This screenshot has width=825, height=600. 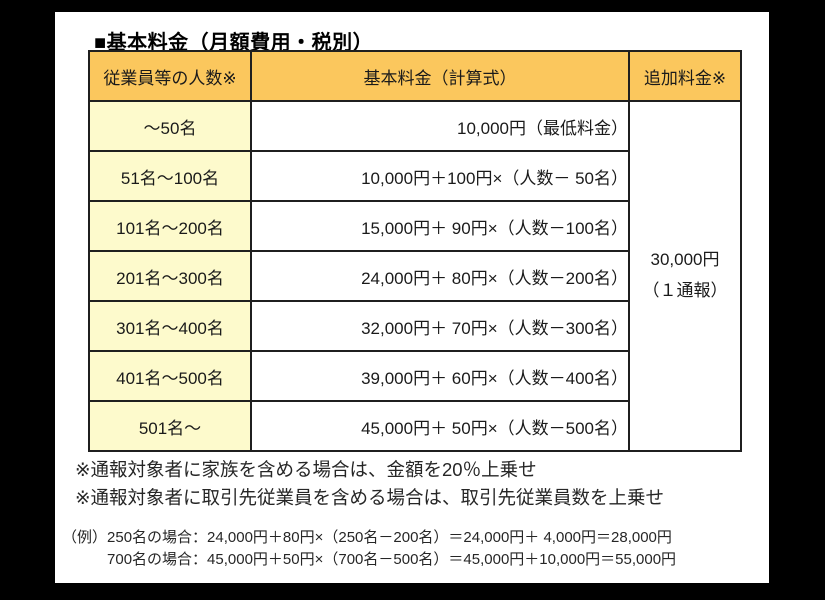 What do you see at coordinates (170, 376) in the screenshot?
I see `range-cell: 401名～500名` at bounding box center [170, 376].